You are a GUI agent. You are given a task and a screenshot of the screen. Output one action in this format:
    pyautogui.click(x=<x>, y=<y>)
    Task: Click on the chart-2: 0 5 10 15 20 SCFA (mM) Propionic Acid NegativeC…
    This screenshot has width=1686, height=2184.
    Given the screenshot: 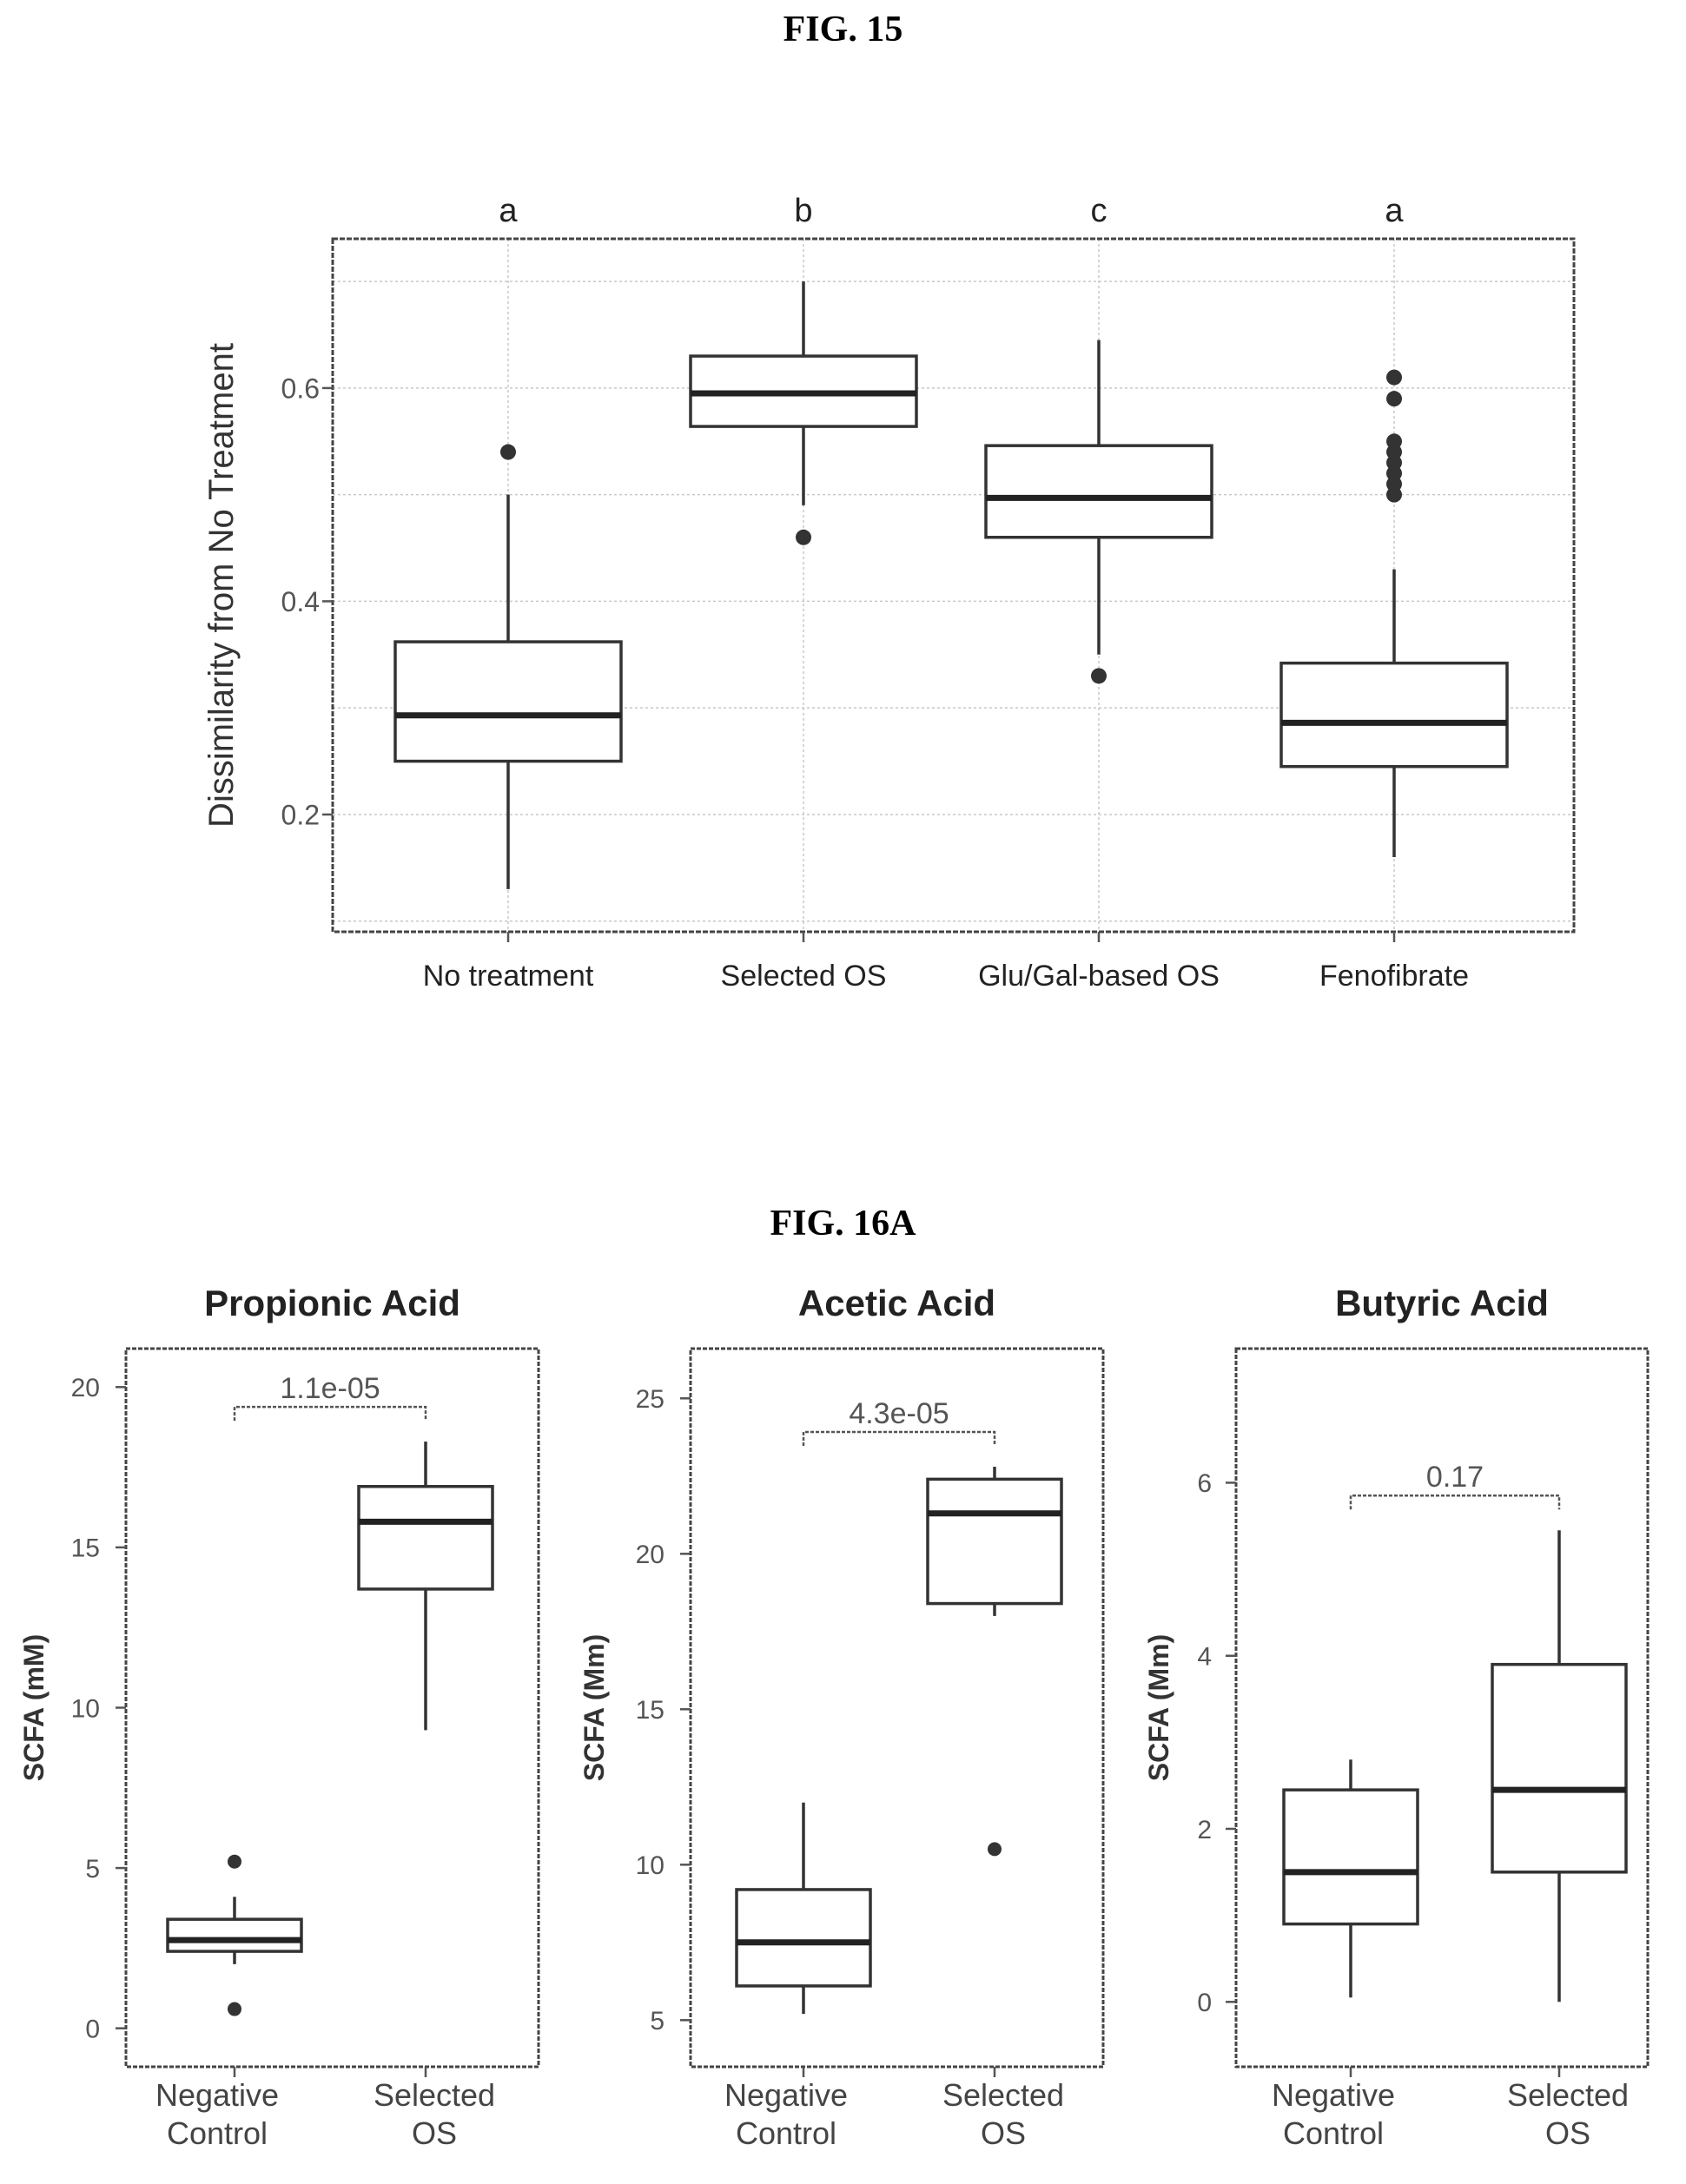 What is the action you would take?
    pyautogui.click(x=279, y=1717)
    